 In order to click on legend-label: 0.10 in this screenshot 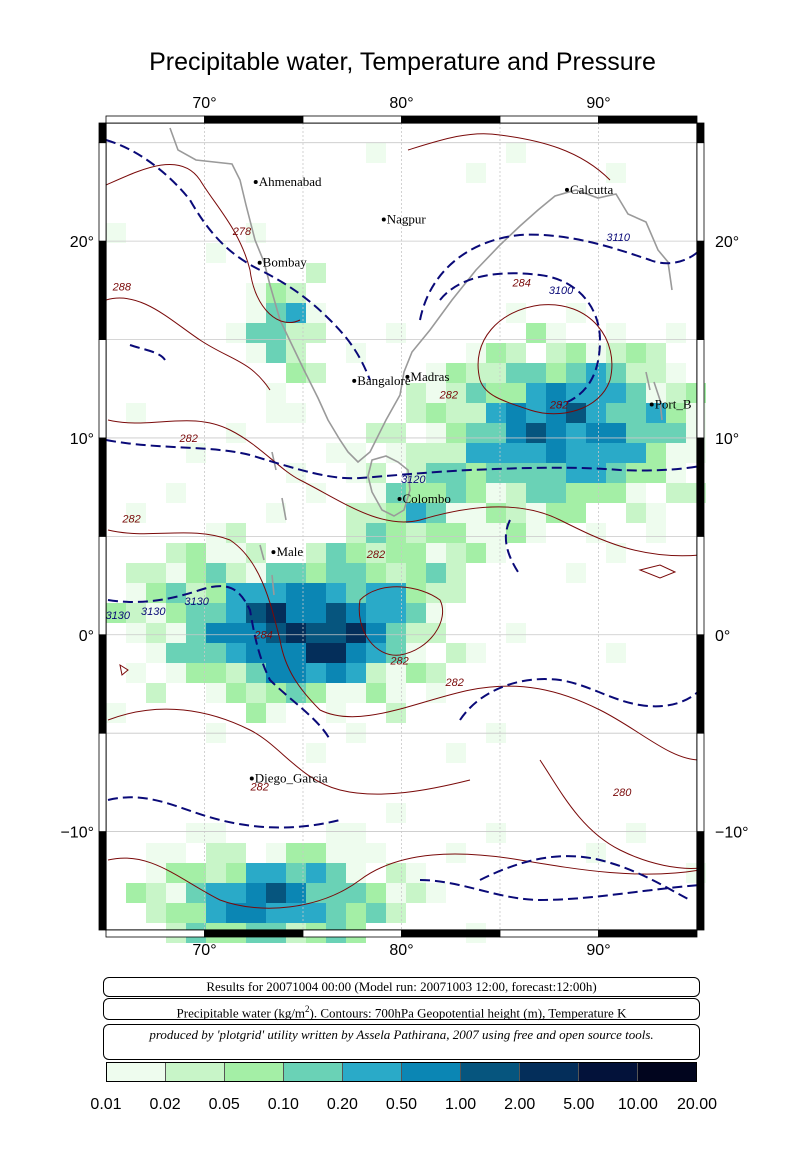, I will do `click(283, 1104)`.